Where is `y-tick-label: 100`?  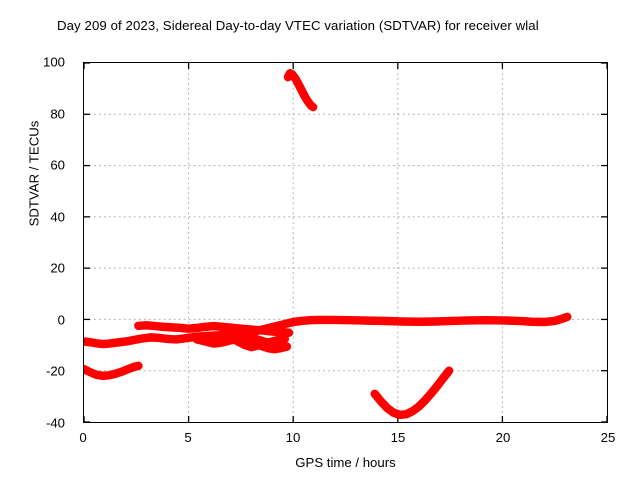 y-tick-label: 100 is located at coordinates (53, 62).